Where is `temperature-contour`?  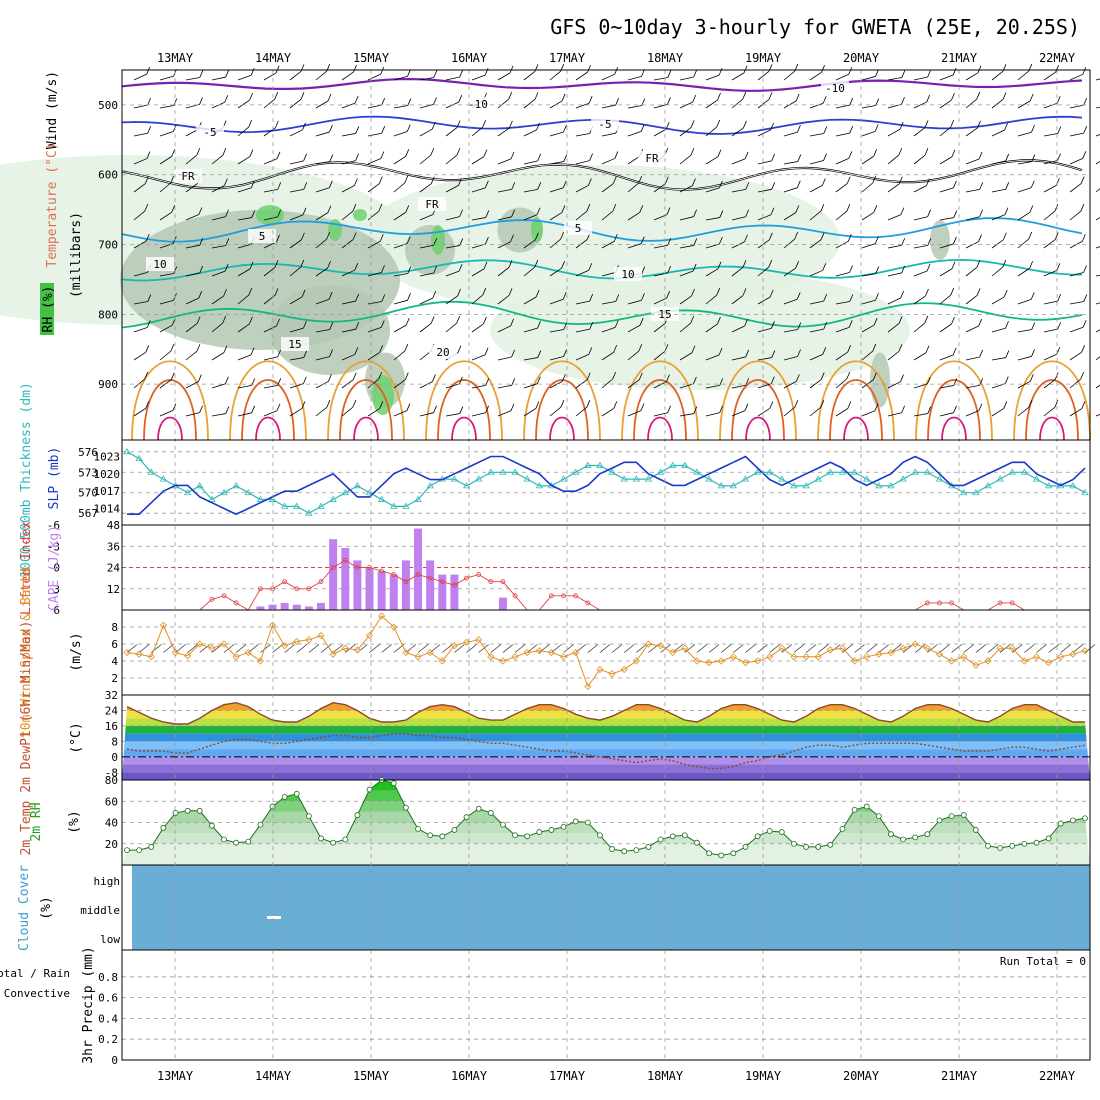 temperature-contour is located at coordinates (602, 175).